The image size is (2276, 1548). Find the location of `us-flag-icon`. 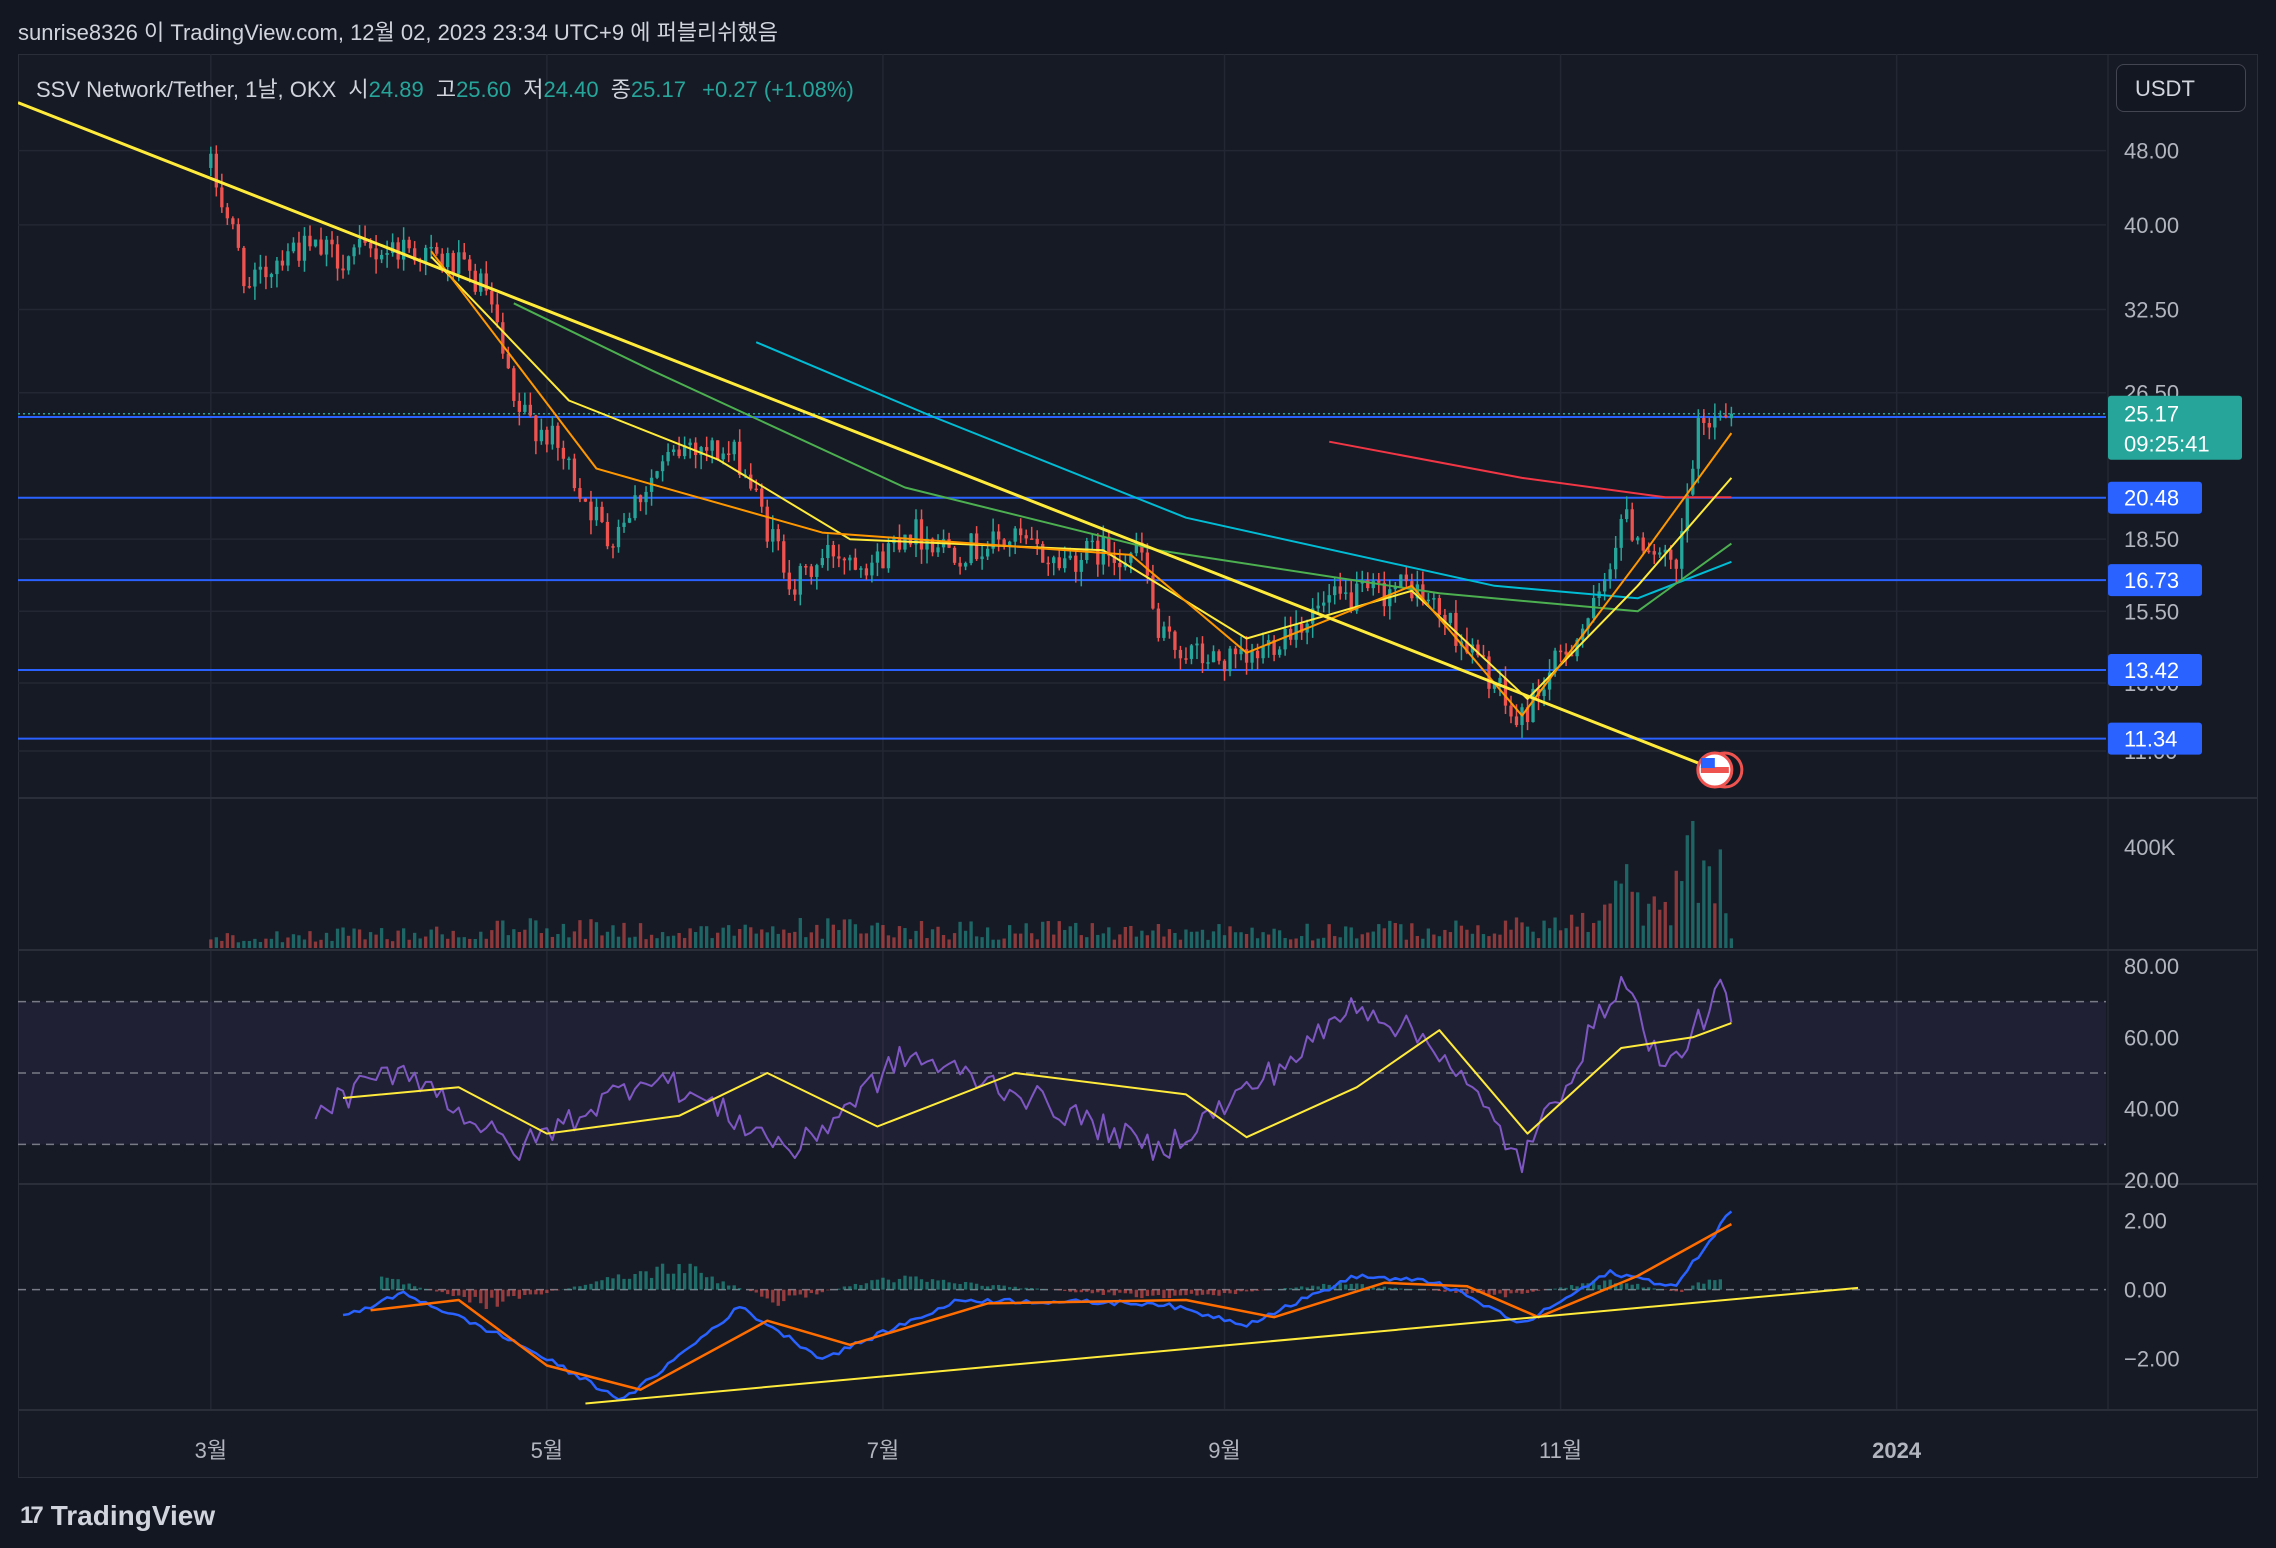

us-flag-icon is located at coordinates (1720, 770).